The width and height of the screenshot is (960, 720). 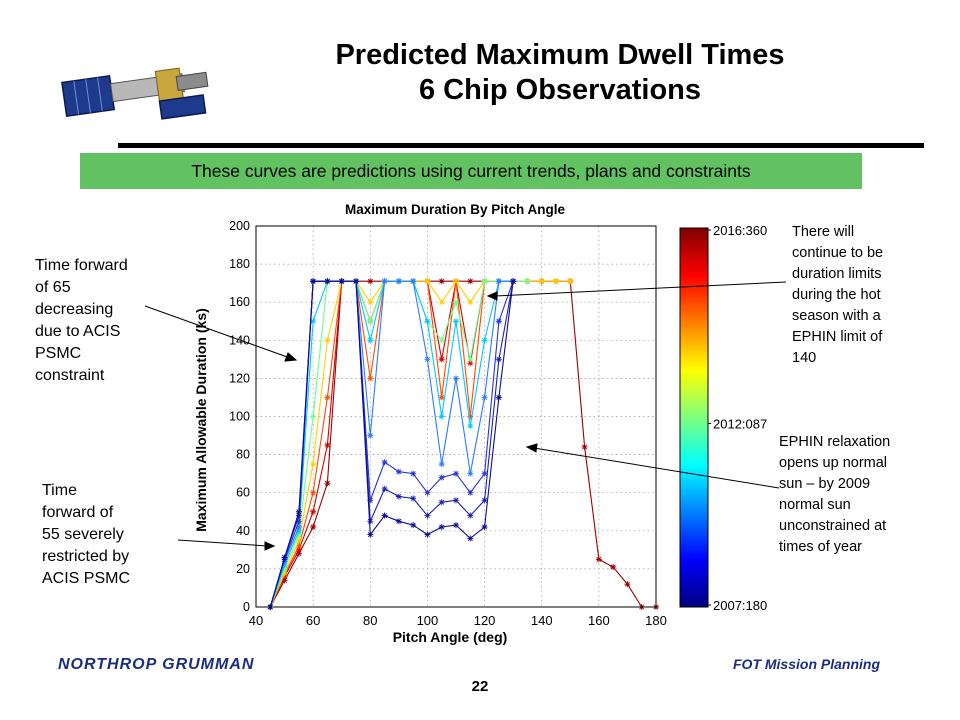 What do you see at coordinates (455, 209) in the screenshot?
I see `chart-title: Maximum Duration By Pitch Angle` at bounding box center [455, 209].